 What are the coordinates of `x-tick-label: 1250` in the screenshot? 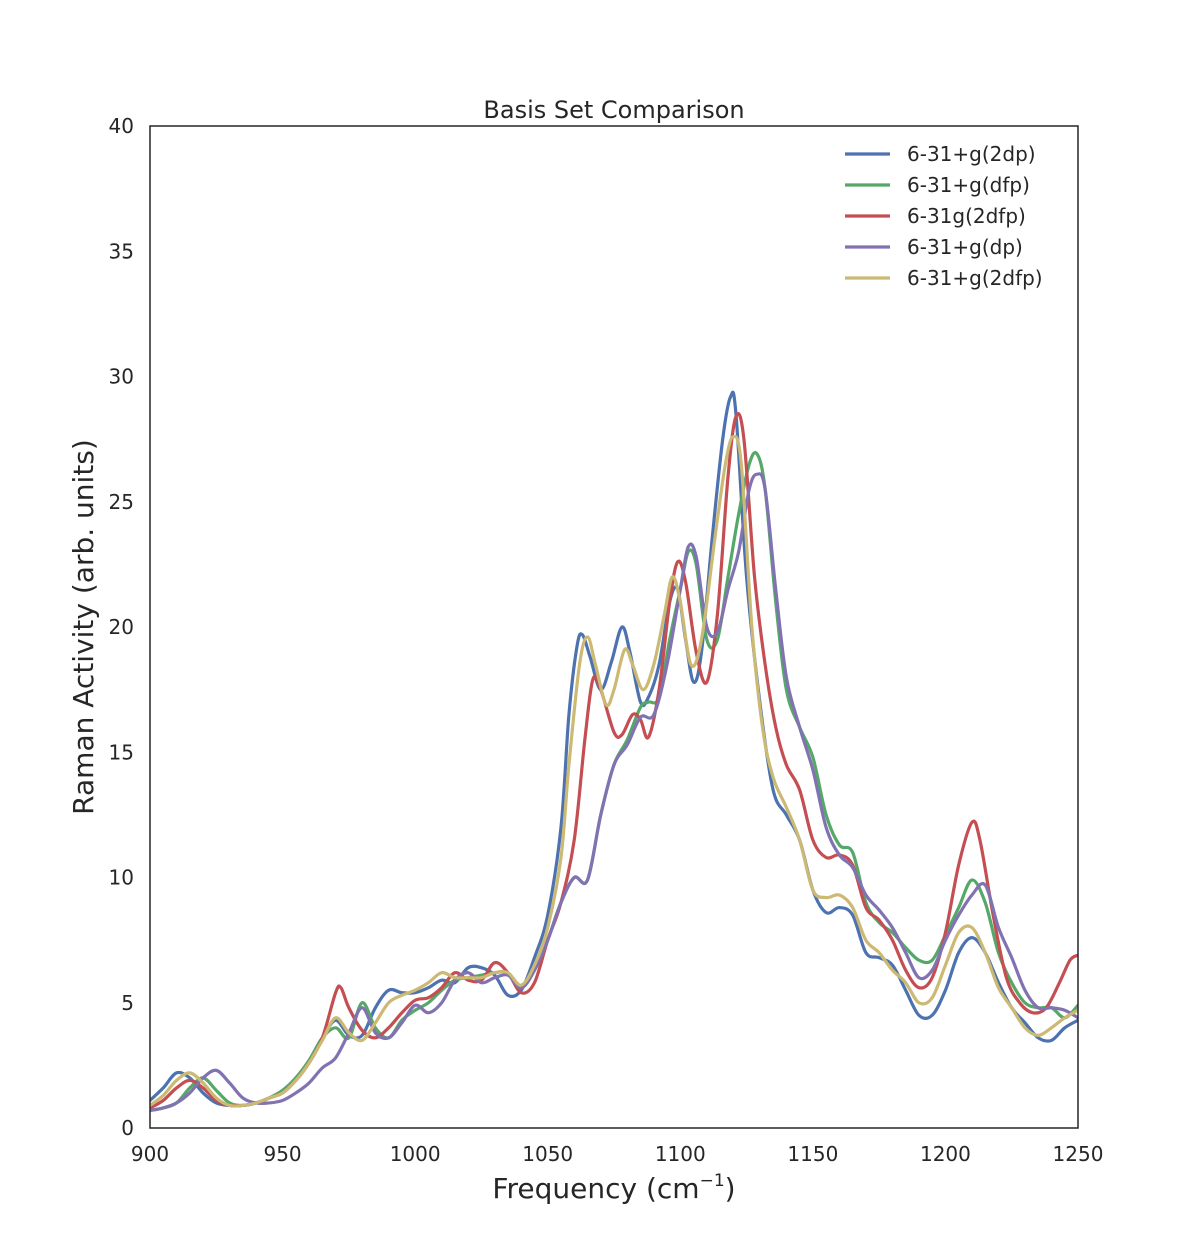 It's located at (1078, 1154).